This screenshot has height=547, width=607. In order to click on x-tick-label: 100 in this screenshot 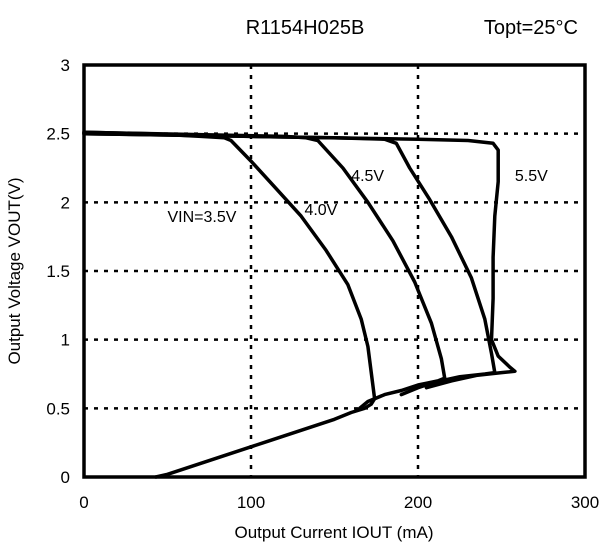, I will do `click(251, 502)`.